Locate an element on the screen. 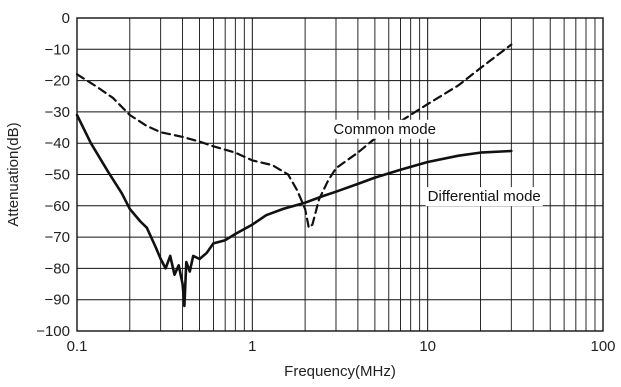 The height and width of the screenshot is (387, 621). annotations: Common mode Differential mode is located at coordinates (437, 163).